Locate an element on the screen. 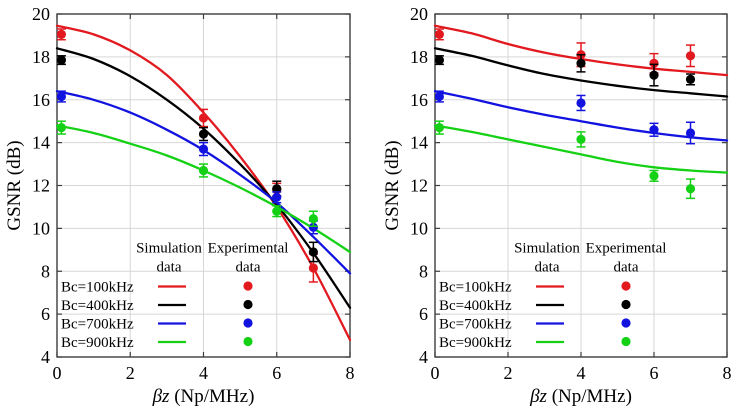 The image size is (740, 414). sim-line-blue is located at coordinates (581, 116).